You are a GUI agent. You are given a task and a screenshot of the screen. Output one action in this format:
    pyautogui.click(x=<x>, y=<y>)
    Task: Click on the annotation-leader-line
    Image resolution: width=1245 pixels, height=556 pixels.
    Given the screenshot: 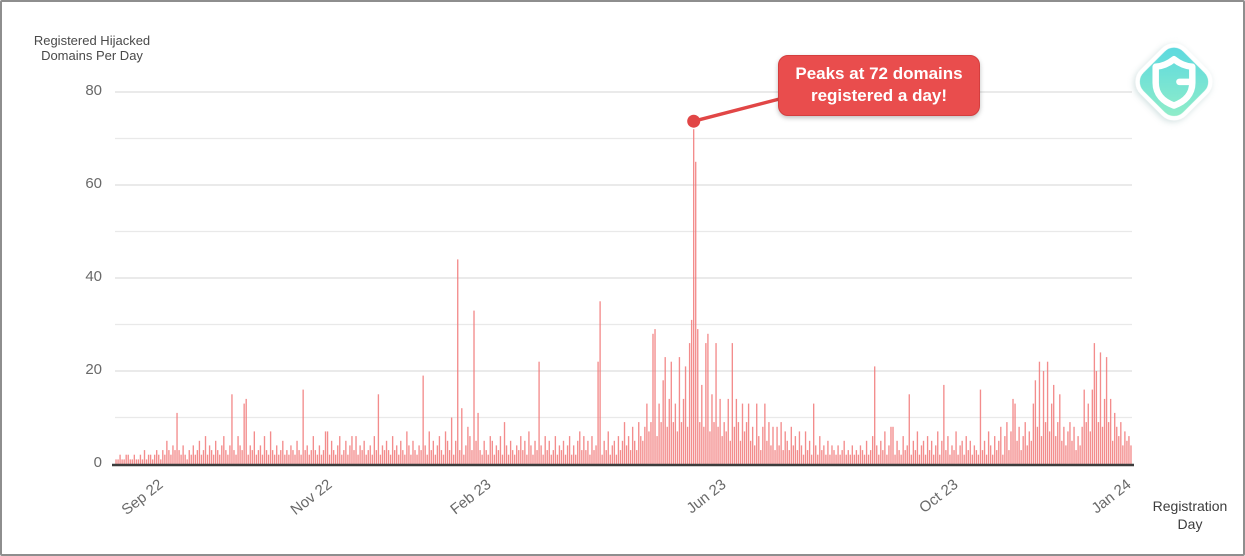 What is the action you would take?
    pyautogui.click(x=742, y=108)
    